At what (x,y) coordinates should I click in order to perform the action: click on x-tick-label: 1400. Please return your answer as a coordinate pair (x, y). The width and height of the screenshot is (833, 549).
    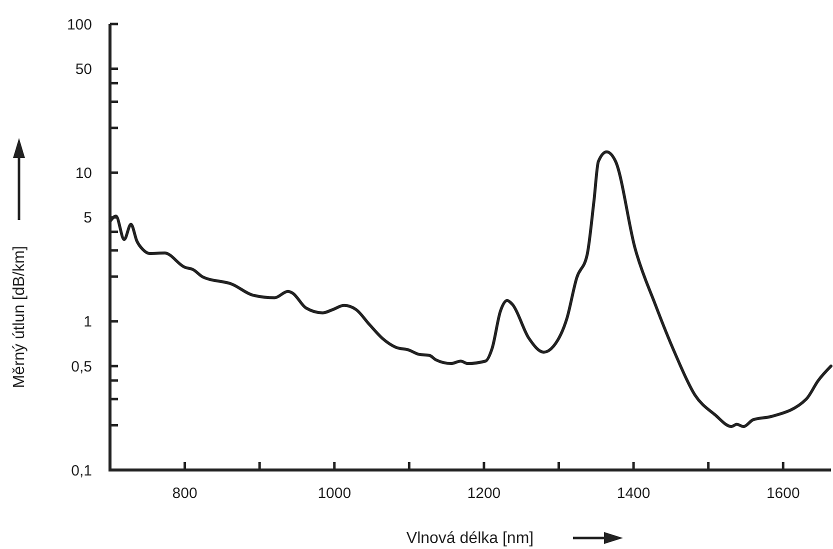
    Looking at the image, I should click on (633, 493).